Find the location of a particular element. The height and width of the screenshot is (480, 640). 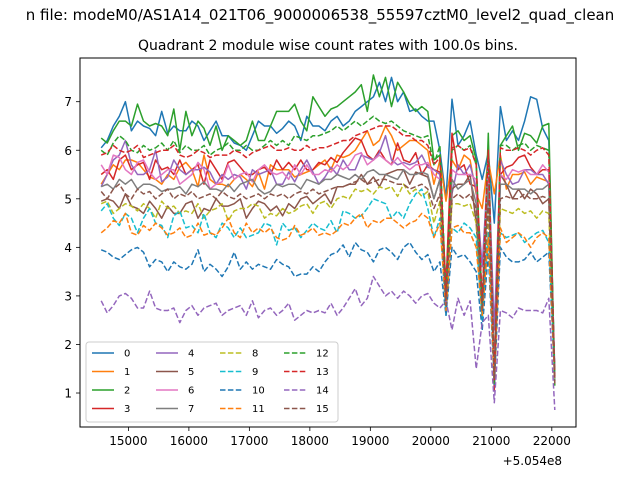

y-tick-label: 2 is located at coordinates (68, 345).